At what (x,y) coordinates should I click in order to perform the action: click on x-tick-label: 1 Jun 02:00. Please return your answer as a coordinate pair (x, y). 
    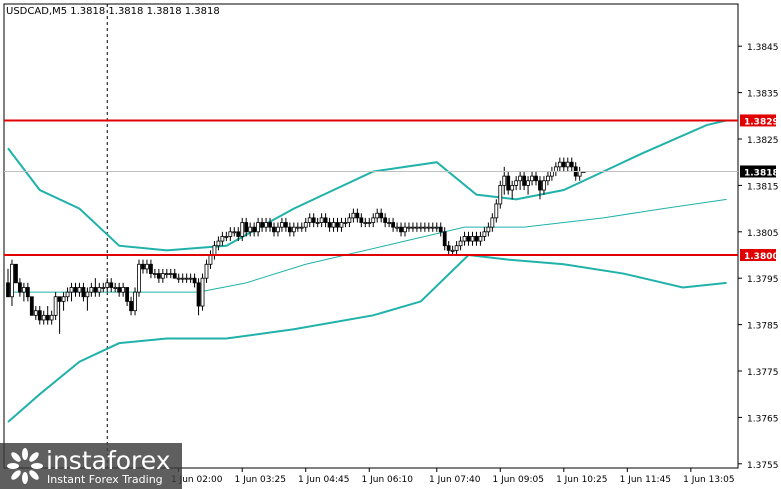
    Looking at the image, I should click on (197, 480).